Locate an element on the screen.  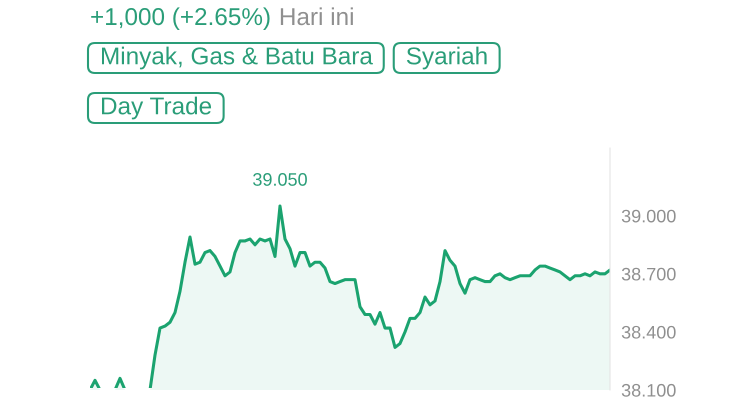
y-tick-label: 39.000 is located at coordinates (649, 216).